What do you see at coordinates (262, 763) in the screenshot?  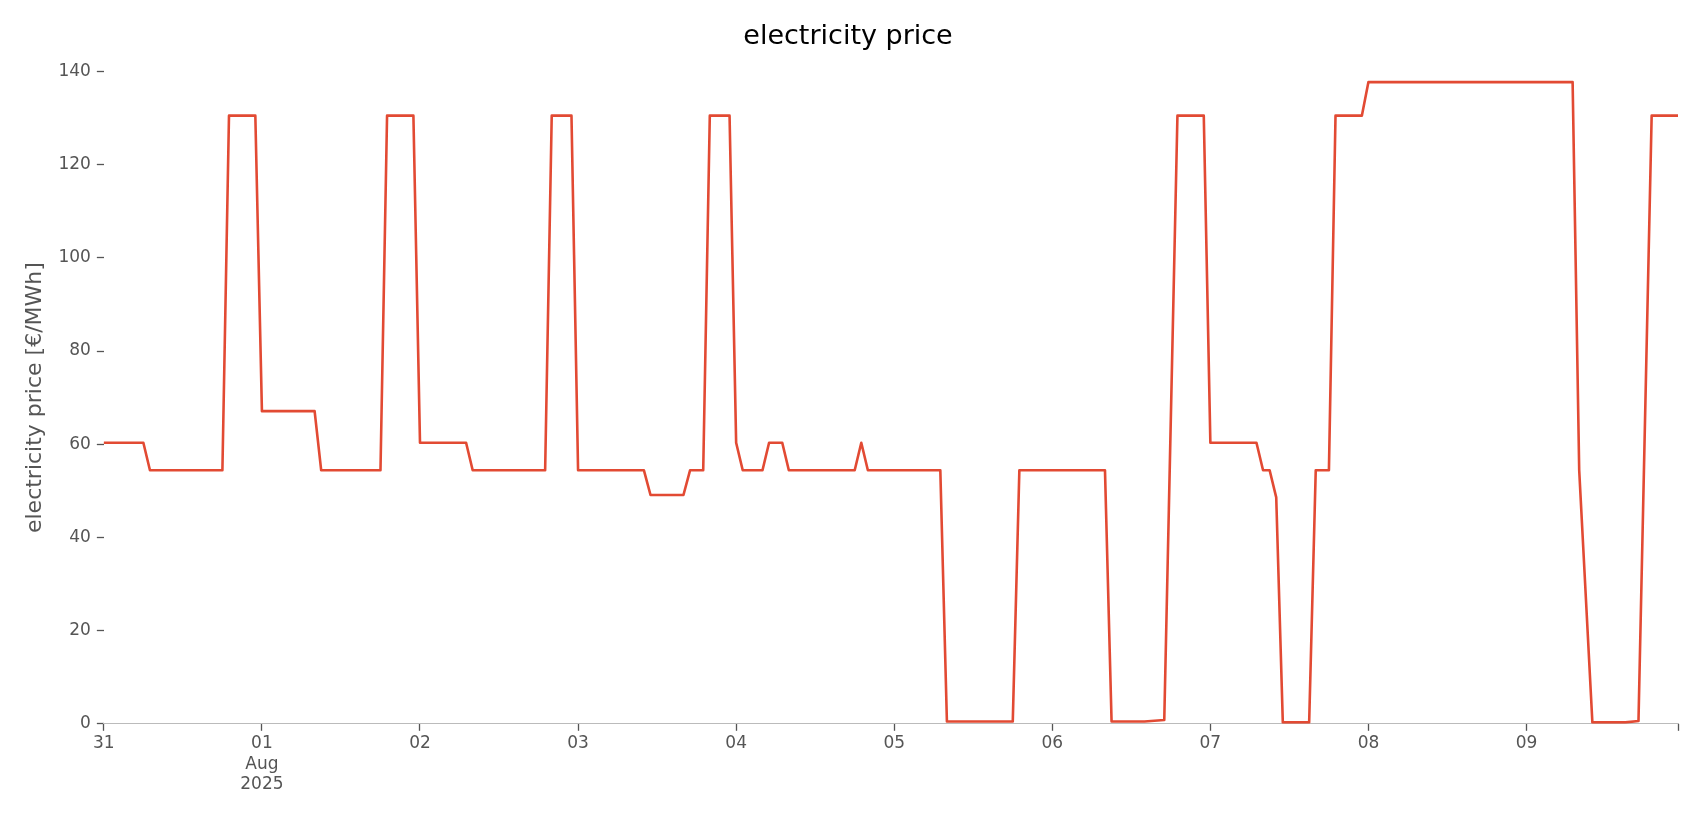 I see `x-tick-label: 01 Aug 2025` at bounding box center [262, 763].